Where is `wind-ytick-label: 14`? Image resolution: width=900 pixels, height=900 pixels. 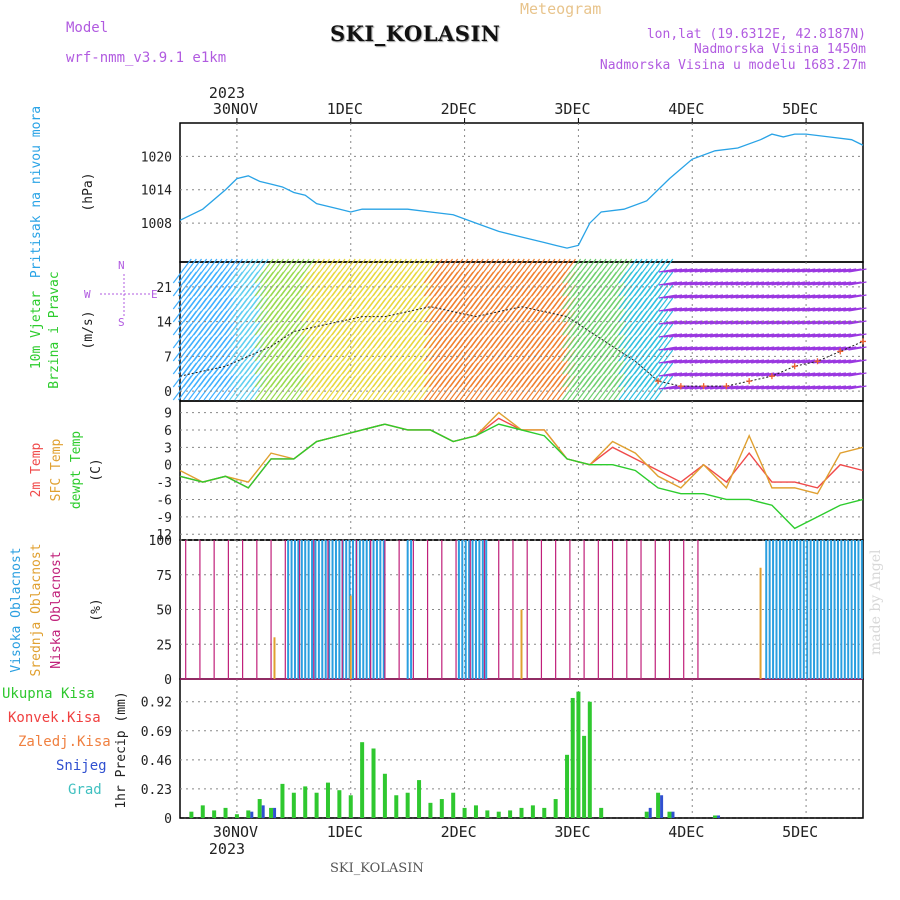 wind-ytick-label: 14 is located at coordinates (164, 323).